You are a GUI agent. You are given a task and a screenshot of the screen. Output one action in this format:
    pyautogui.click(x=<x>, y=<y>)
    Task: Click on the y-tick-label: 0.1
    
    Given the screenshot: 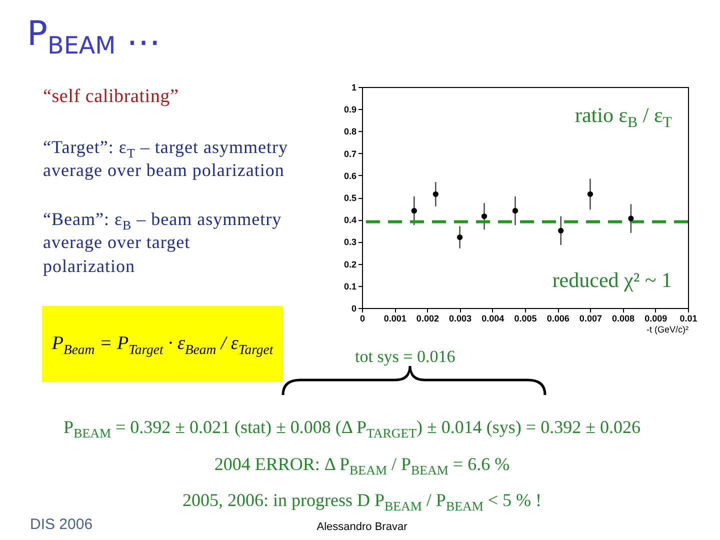 What is the action you would take?
    pyautogui.click(x=350, y=286)
    